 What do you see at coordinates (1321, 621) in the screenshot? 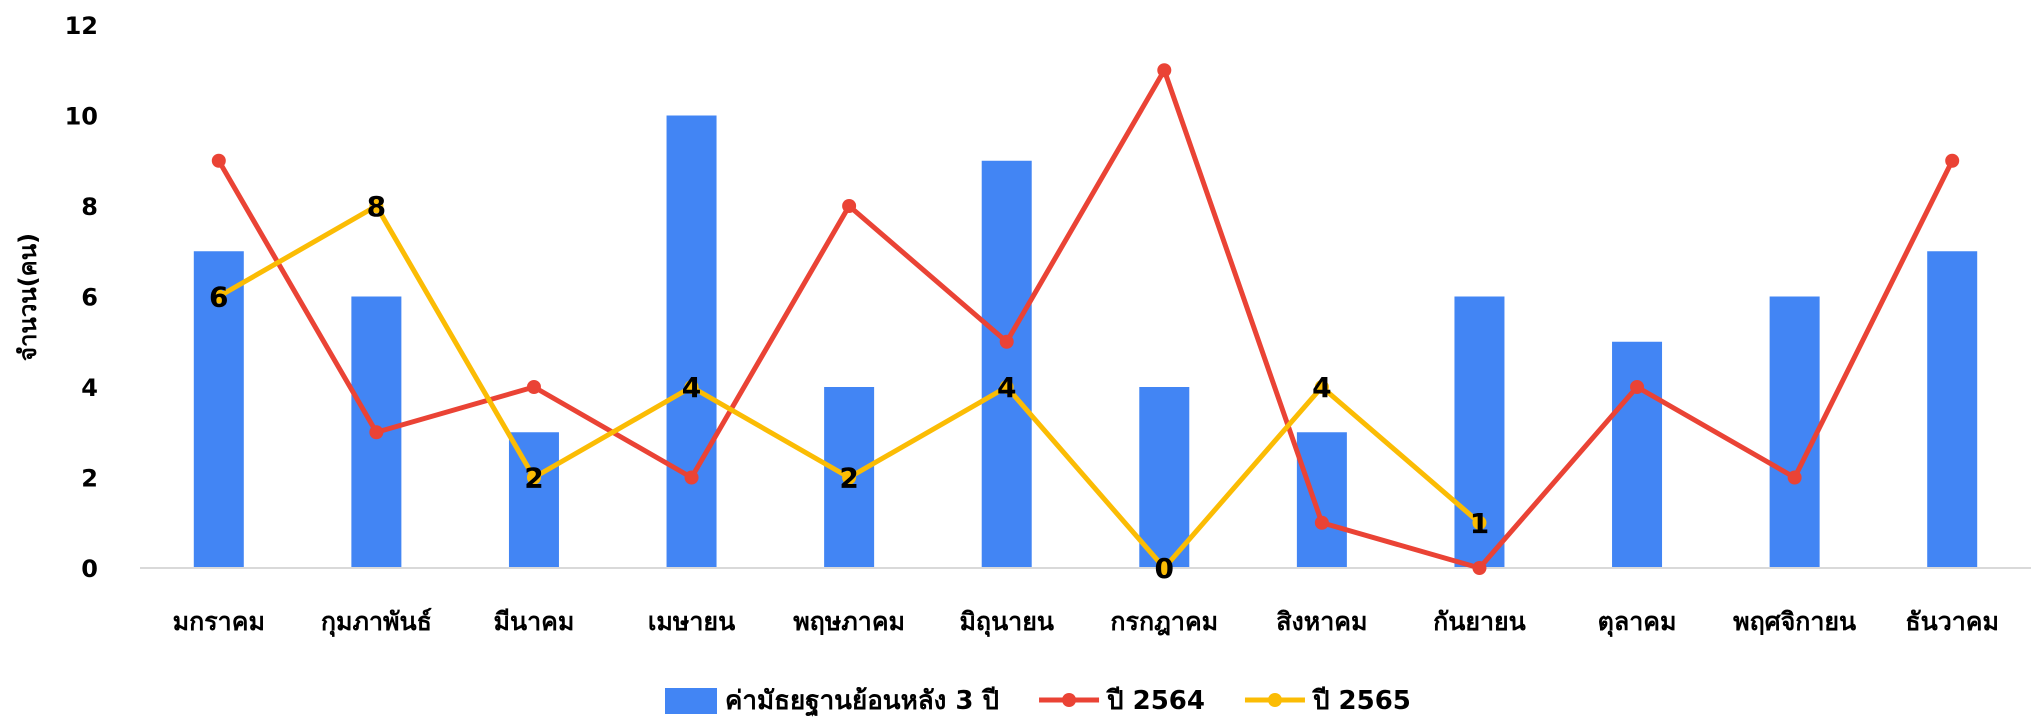
I see `x-tick-label: สิงหาคม` at bounding box center [1321, 621].